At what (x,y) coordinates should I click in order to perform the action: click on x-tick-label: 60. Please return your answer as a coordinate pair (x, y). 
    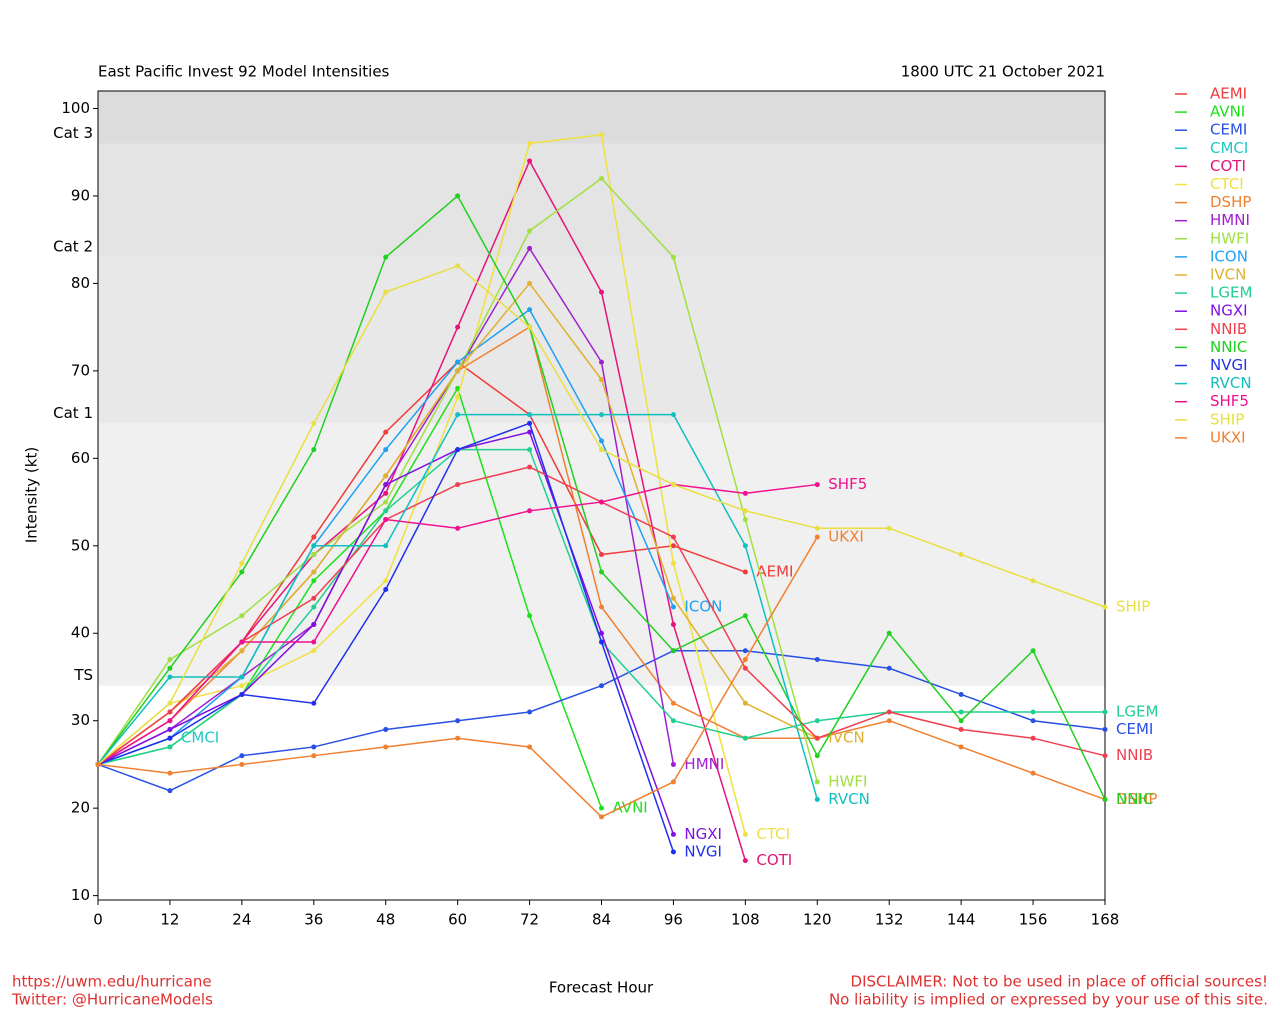
    Looking at the image, I should click on (457, 920).